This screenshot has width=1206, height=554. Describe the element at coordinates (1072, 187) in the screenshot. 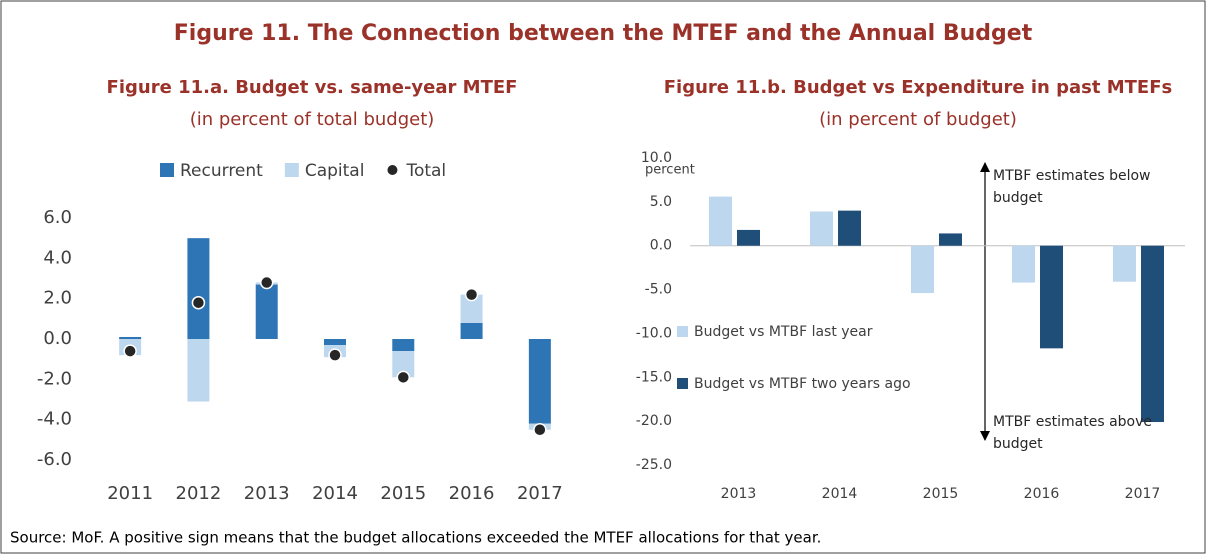

I see `annotation: MTBF estimates below budget` at that location.